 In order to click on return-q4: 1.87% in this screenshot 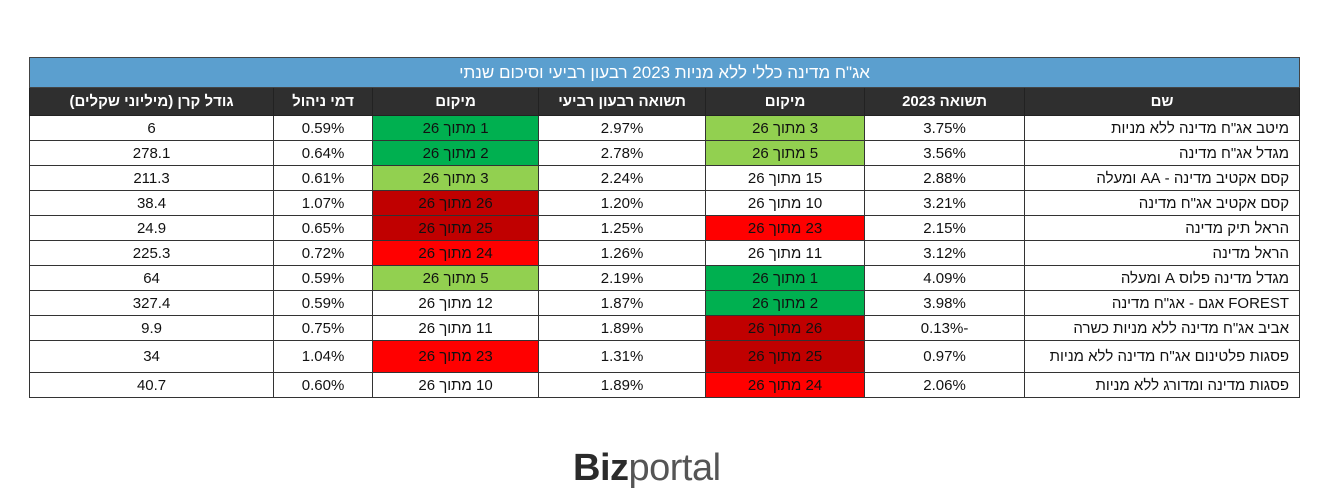, I will do `click(622, 303)`.